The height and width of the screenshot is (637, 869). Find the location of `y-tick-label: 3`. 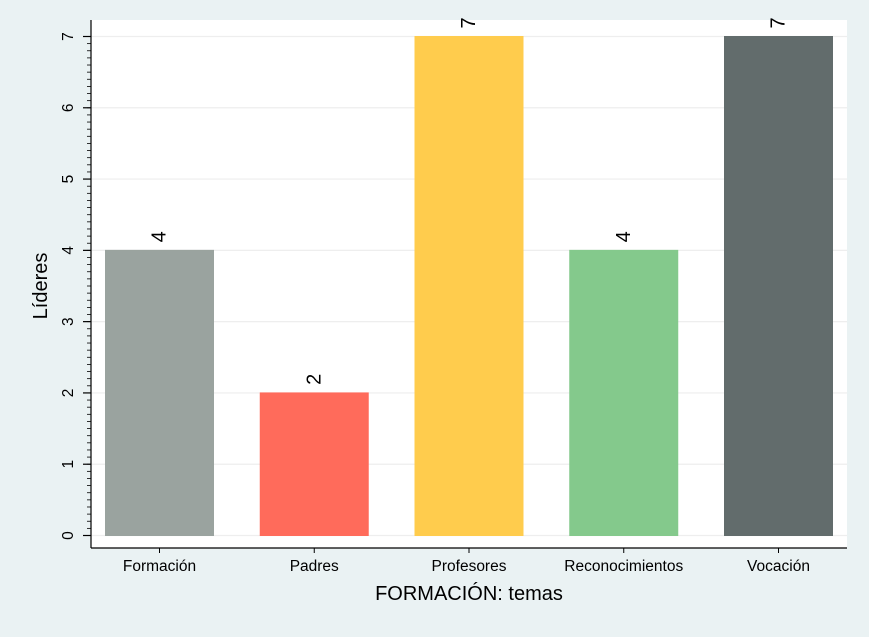

y-tick-label: 3 is located at coordinates (68, 321).